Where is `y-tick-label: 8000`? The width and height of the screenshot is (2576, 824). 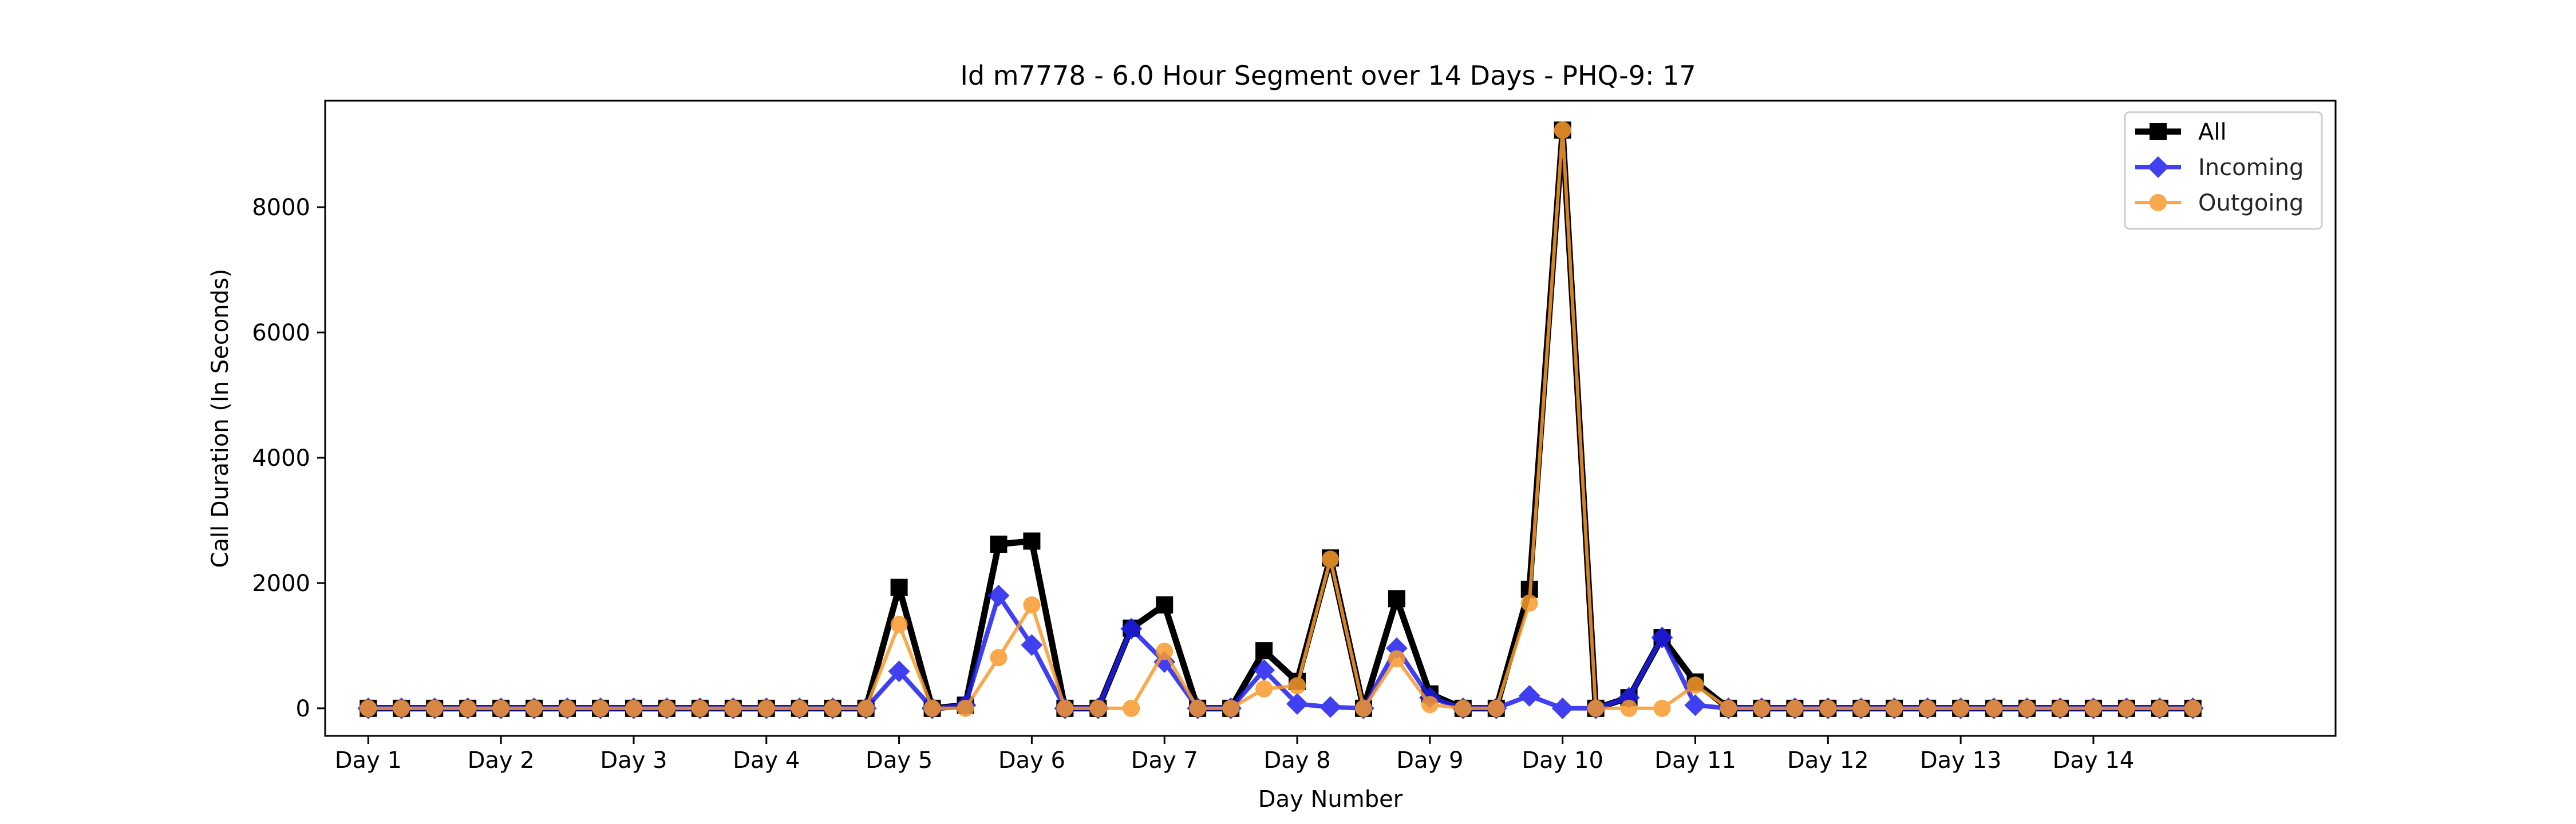
y-tick-label: 8000 is located at coordinates (281, 208).